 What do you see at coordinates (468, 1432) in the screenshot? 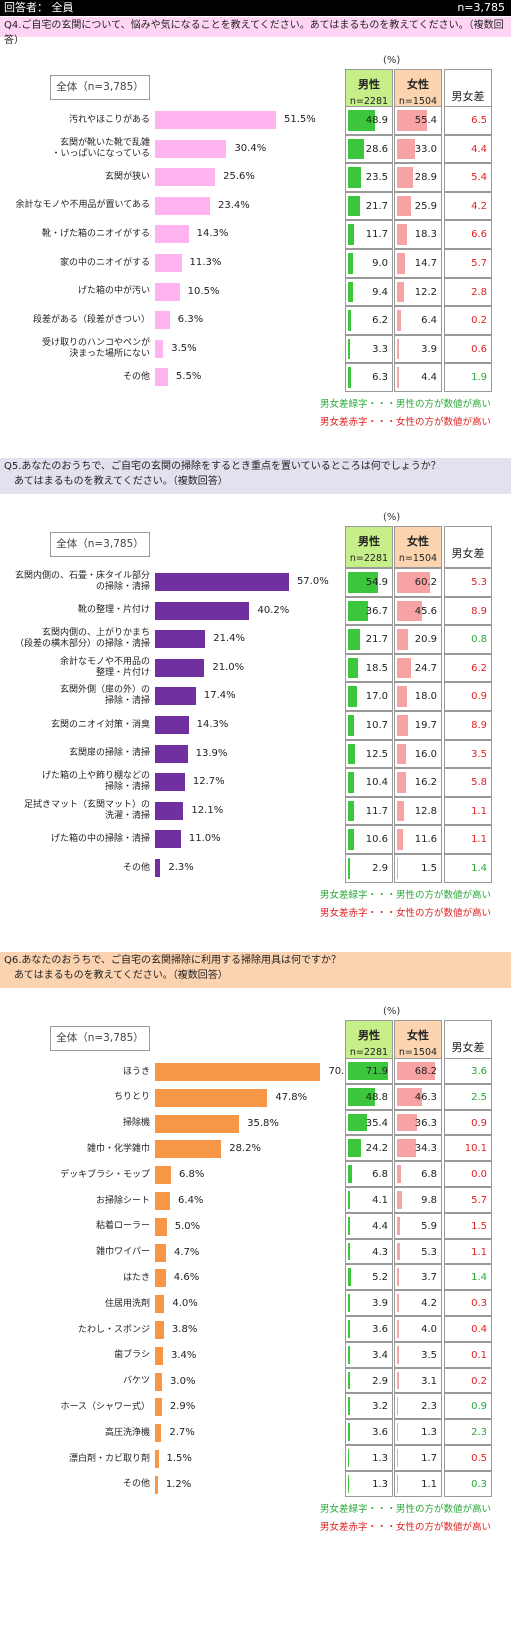
I see `gender-diff-cell: 2.3` at bounding box center [468, 1432].